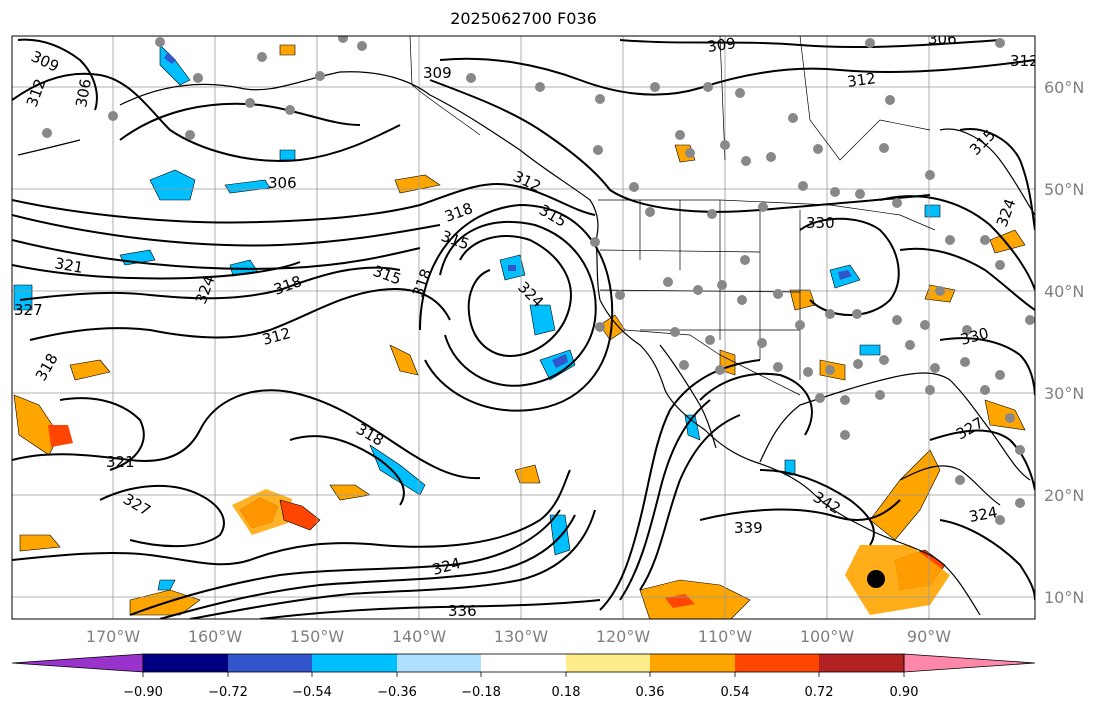 This screenshot has width=1105, height=712. What do you see at coordinates (650, 692) in the screenshot?
I see `colorbar-label: 0.36` at bounding box center [650, 692].